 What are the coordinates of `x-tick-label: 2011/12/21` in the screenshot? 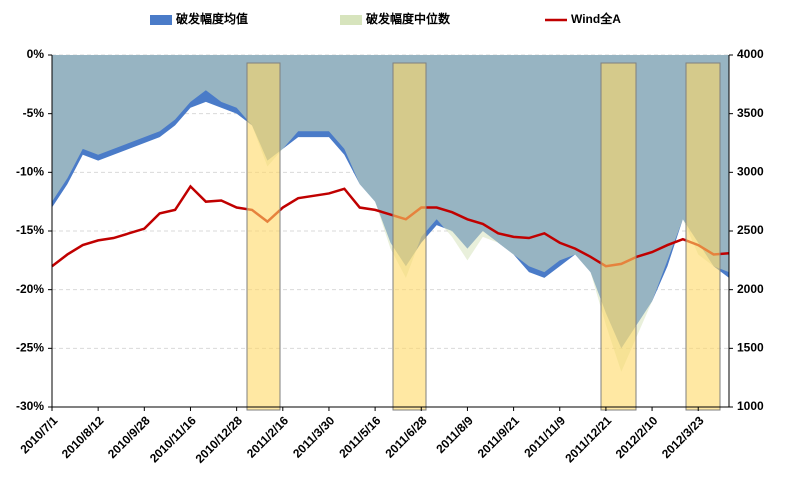 It's located at (588, 439).